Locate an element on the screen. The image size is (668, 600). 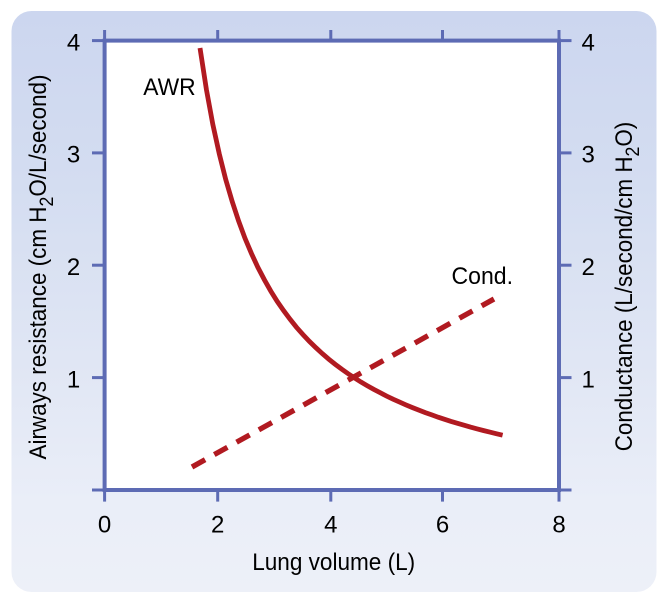
svg-text: Cond. is located at coordinates (483, 276).